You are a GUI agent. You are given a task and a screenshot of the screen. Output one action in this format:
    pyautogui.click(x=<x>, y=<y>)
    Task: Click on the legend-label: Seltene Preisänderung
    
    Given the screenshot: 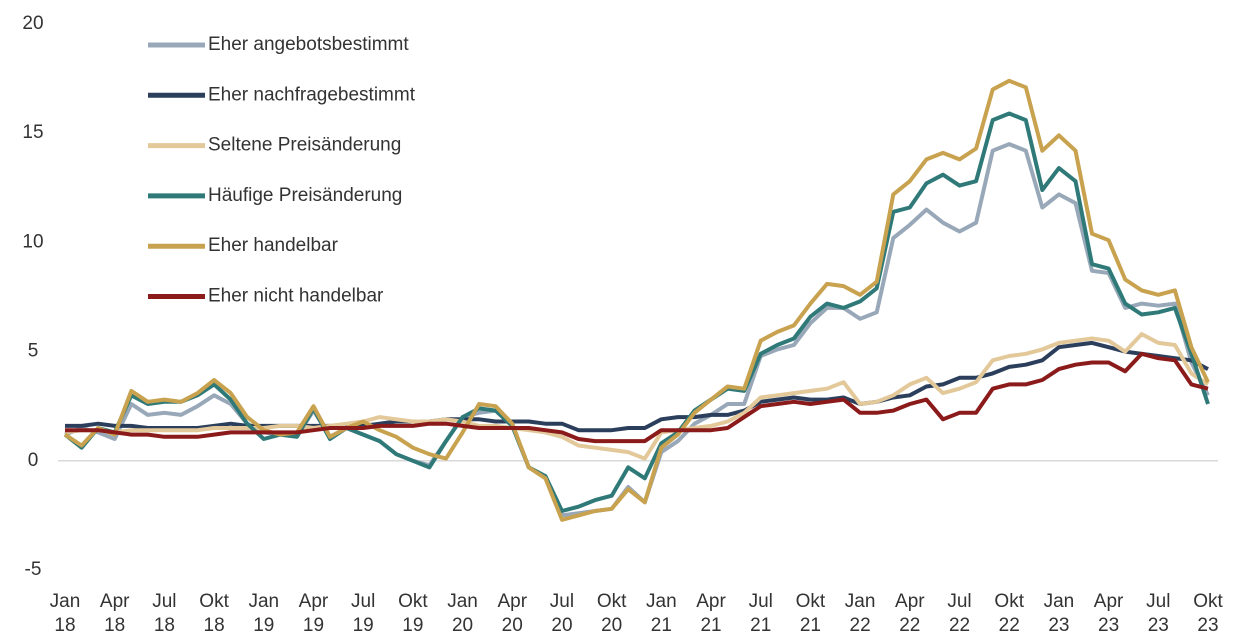 What is the action you would take?
    pyautogui.click(x=304, y=145)
    